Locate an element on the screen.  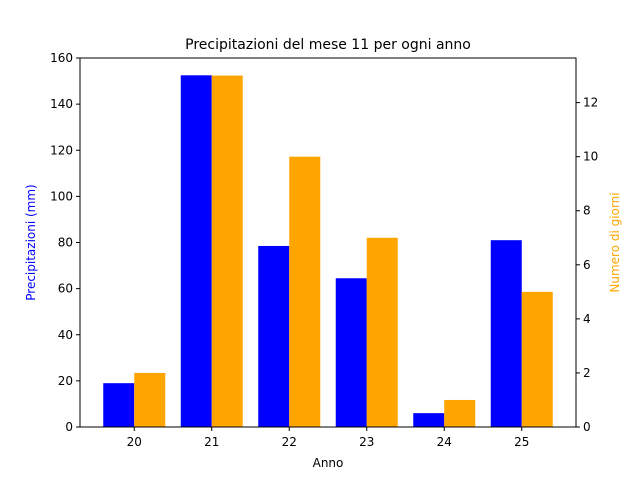
y-tick-label: 160 is located at coordinates (61, 58).